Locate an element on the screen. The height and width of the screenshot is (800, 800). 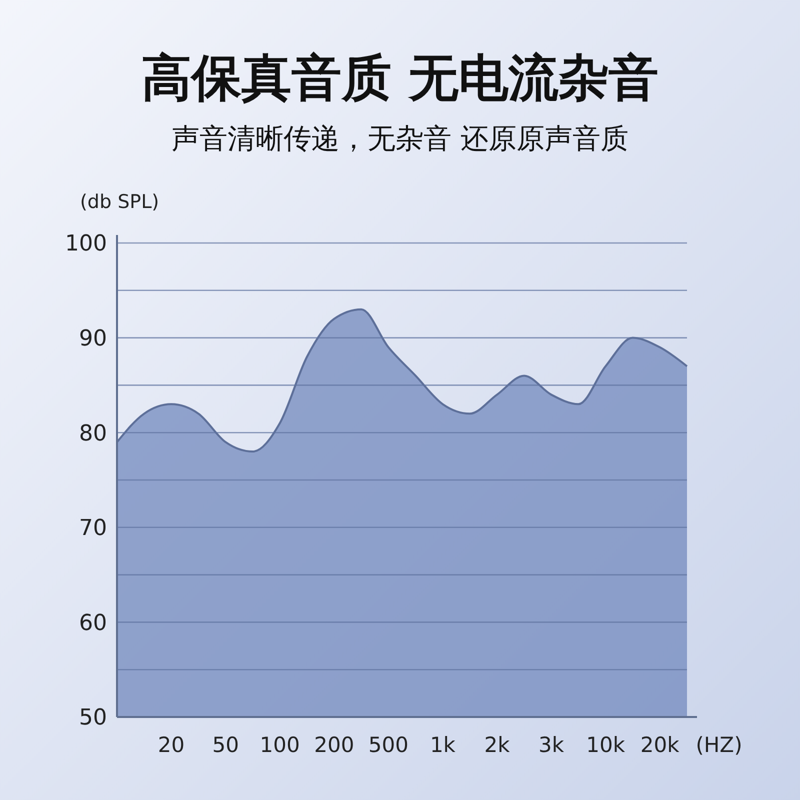
chart-title: 高保真音质 无电流杂音 is located at coordinates (400, 78).